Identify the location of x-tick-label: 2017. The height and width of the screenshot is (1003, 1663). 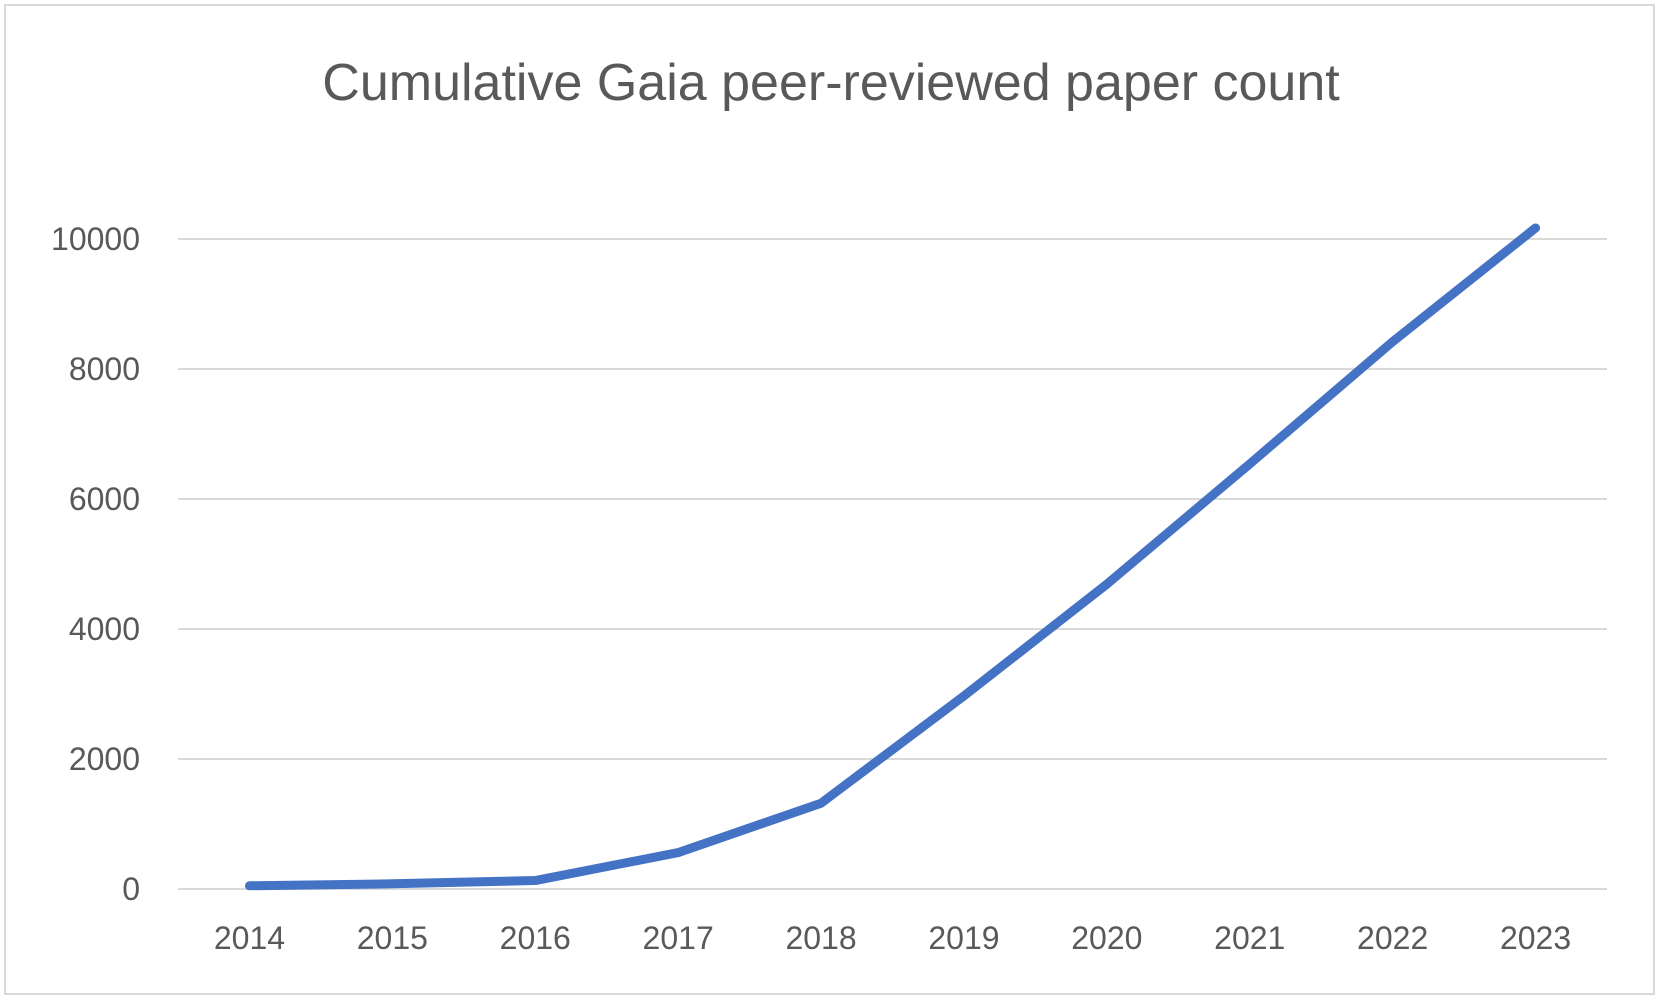
(678, 938).